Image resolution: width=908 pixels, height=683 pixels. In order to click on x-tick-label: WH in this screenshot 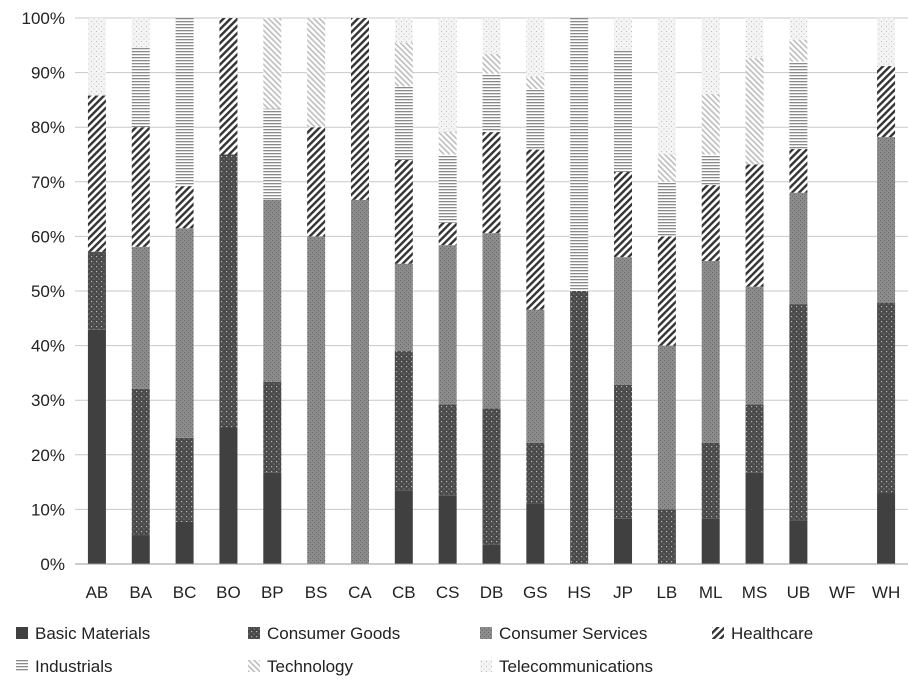, I will do `click(886, 592)`.